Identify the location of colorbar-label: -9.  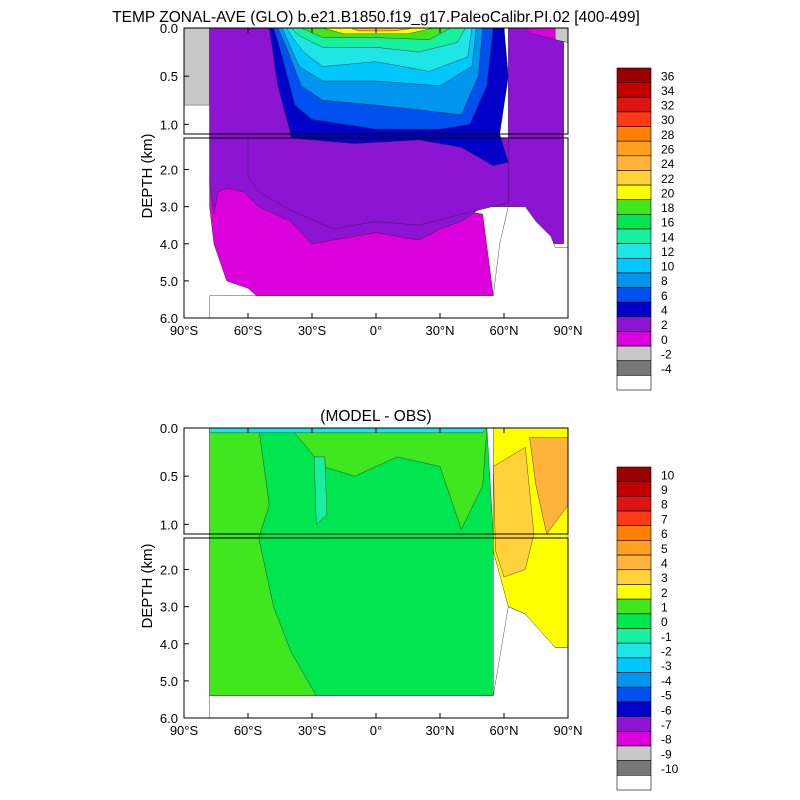
(666, 754).